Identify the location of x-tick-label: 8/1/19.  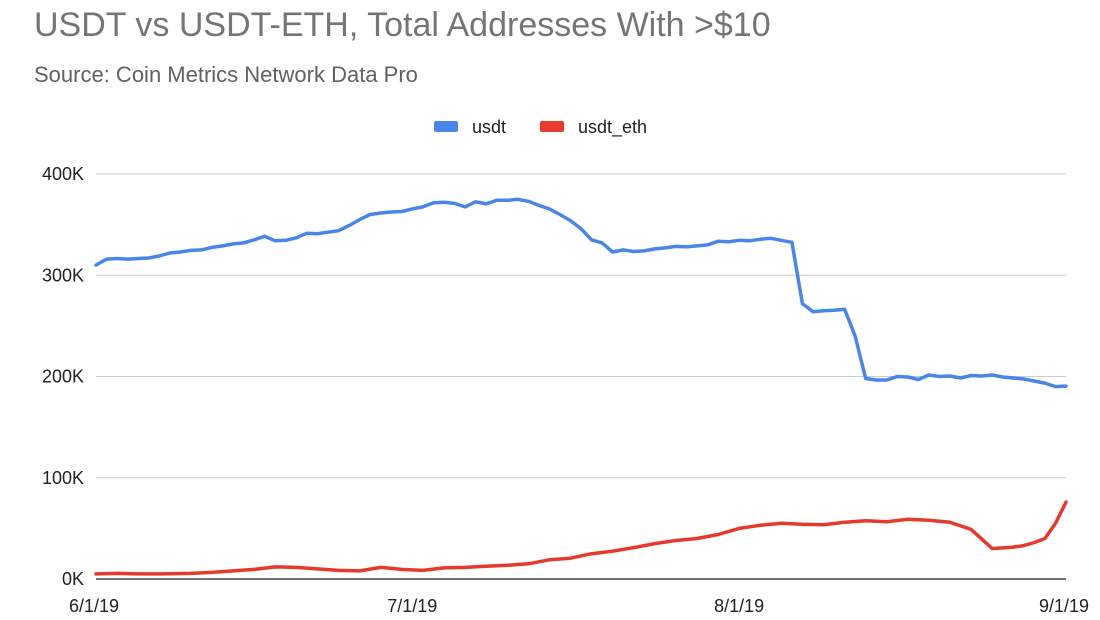
(739, 606).